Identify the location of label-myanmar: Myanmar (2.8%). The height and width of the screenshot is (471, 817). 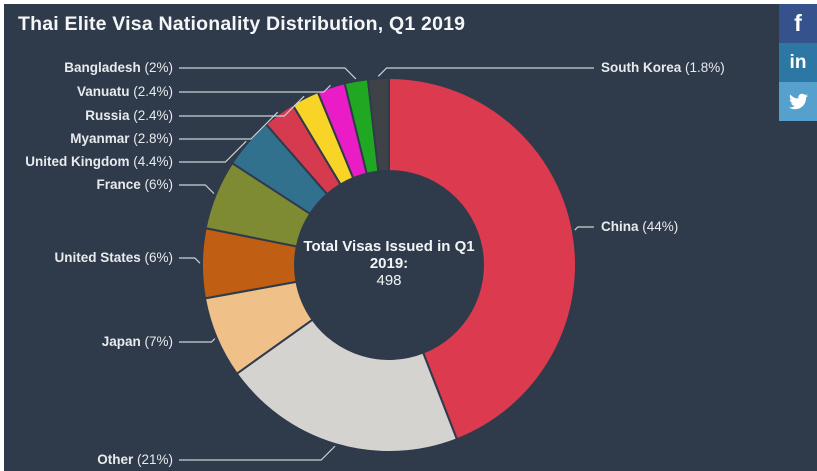
(121, 139).